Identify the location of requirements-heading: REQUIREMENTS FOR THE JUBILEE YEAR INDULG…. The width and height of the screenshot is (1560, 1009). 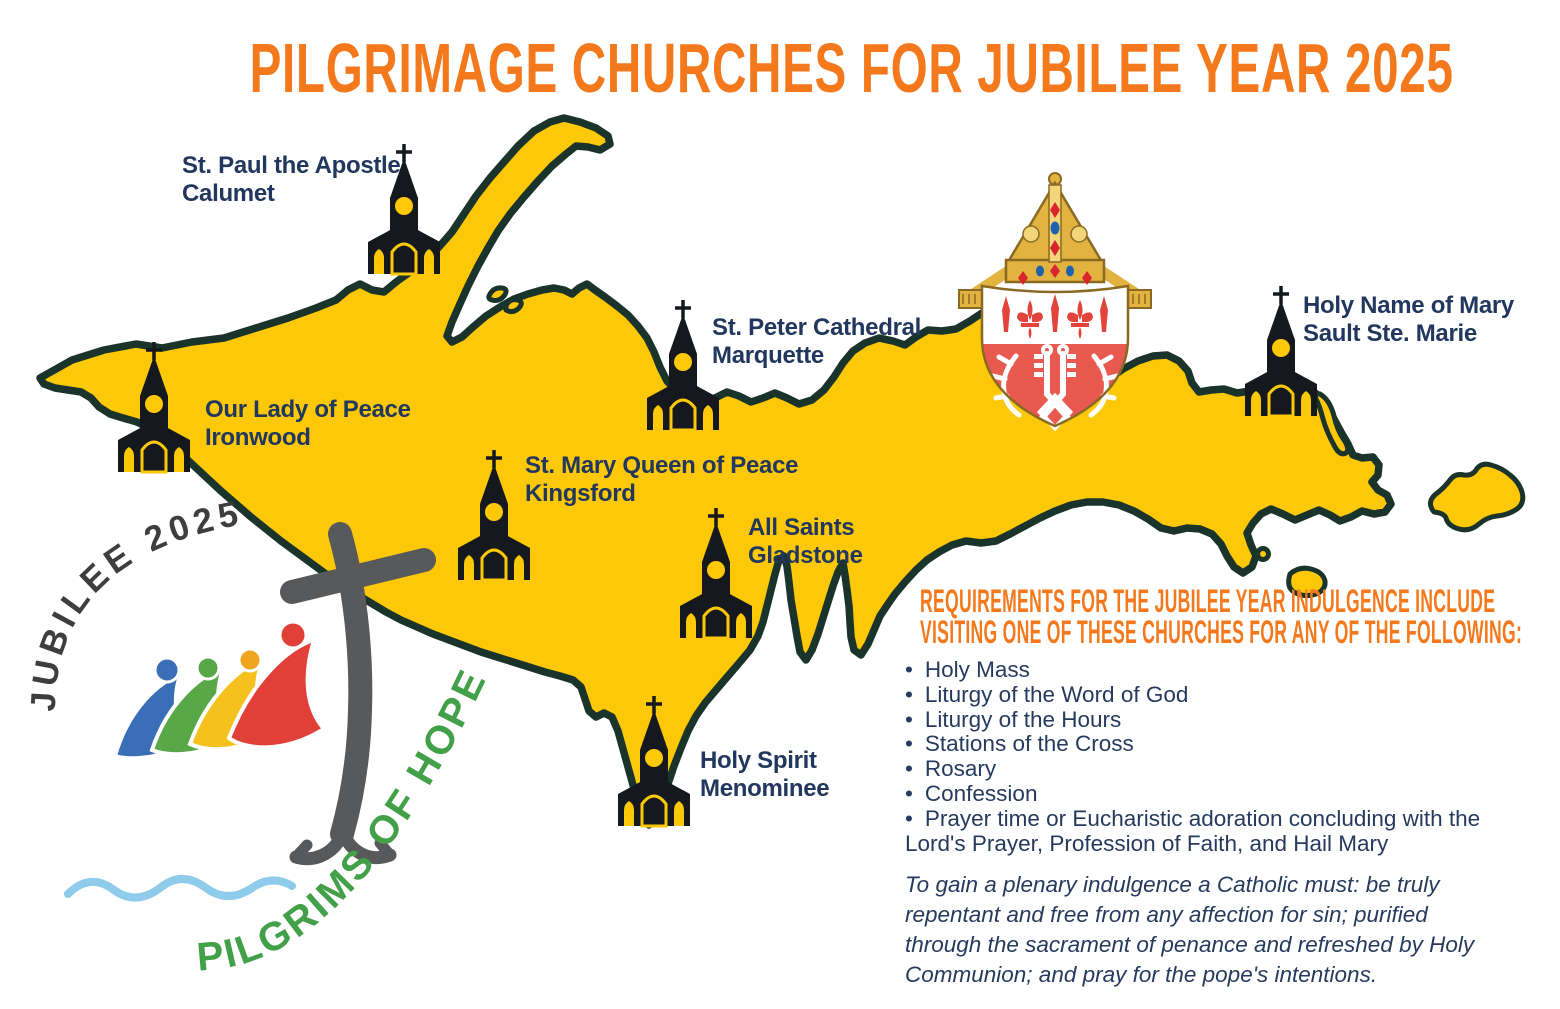
(1225, 616).